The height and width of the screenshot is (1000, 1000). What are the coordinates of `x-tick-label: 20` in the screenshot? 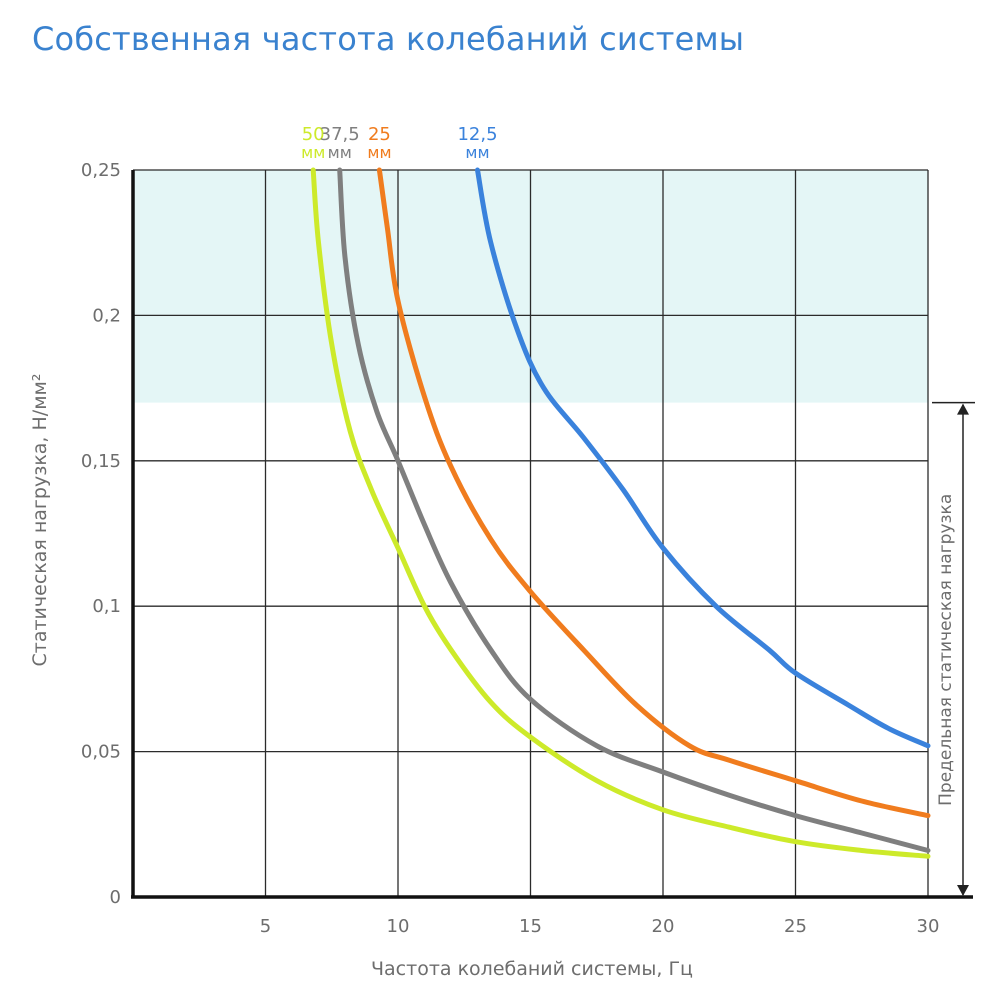 It's located at (663, 926).